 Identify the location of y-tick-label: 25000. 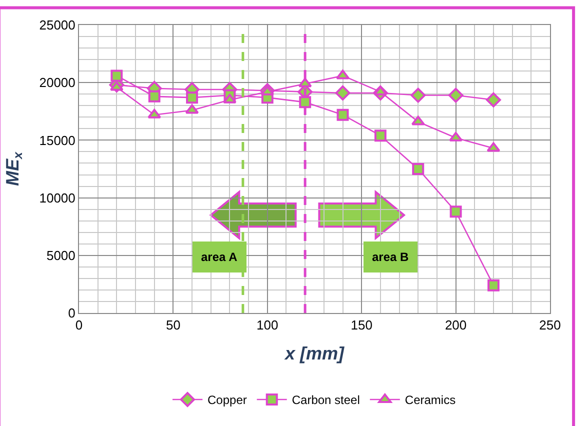
(57, 25).